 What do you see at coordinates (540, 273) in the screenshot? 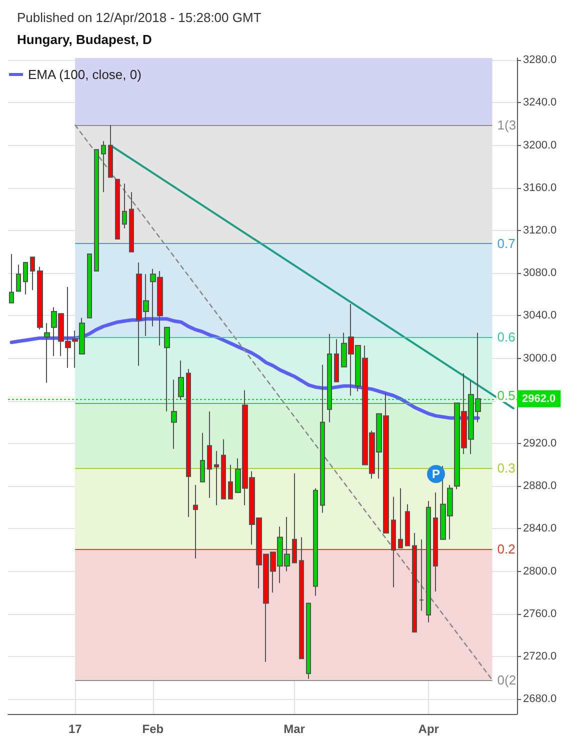
I see `y-tick-label: 3080.0` at bounding box center [540, 273].